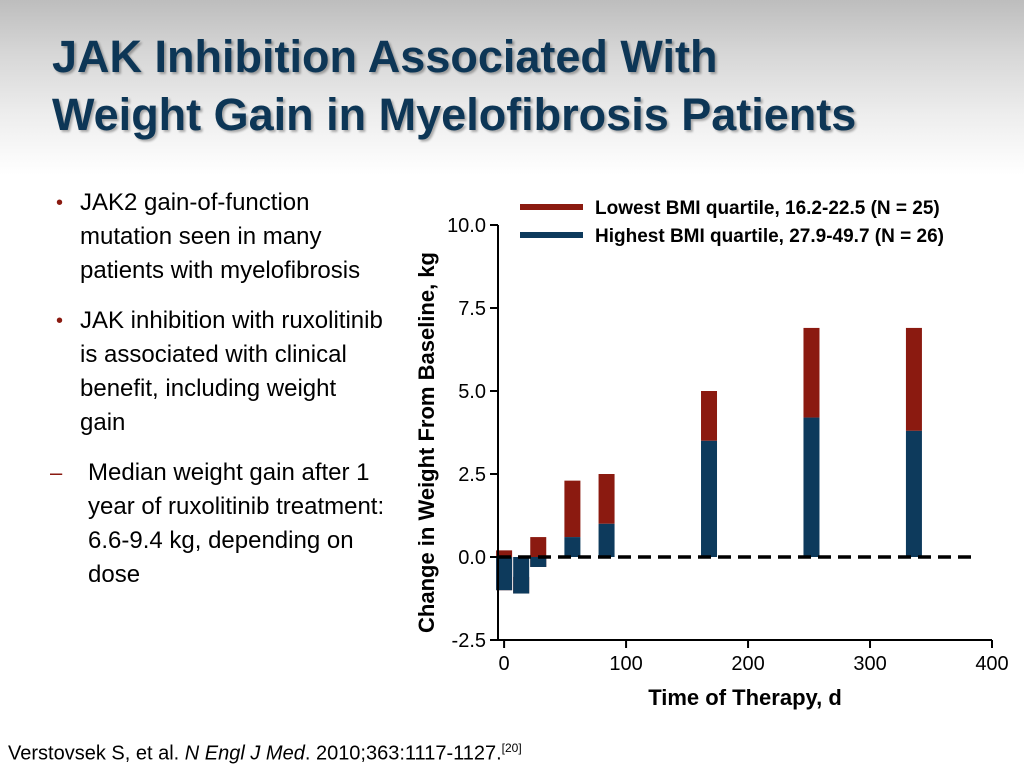  What do you see at coordinates (869, 664) in the screenshot?
I see `x-tick-label: 300` at bounding box center [869, 664].